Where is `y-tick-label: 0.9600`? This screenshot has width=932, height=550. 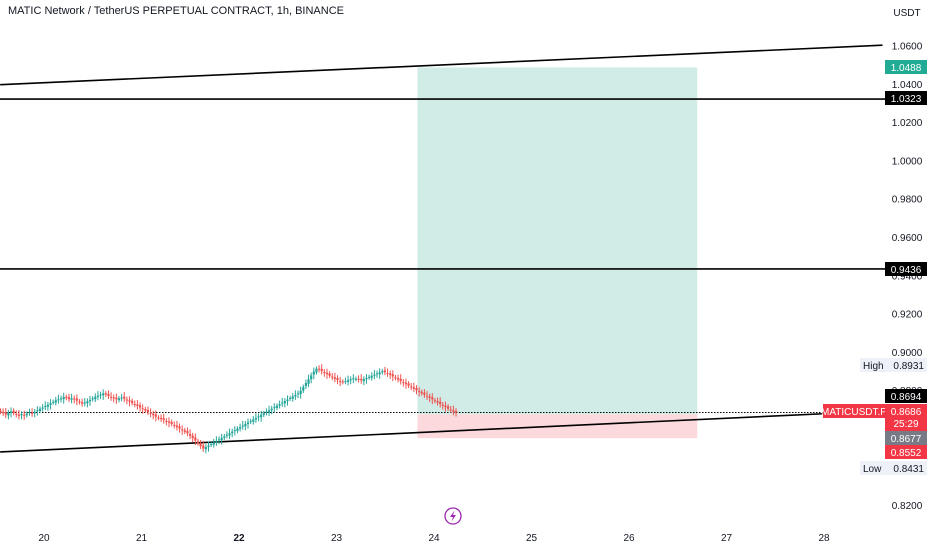 y-tick-label: 0.9600 is located at coordinates (907, 238).